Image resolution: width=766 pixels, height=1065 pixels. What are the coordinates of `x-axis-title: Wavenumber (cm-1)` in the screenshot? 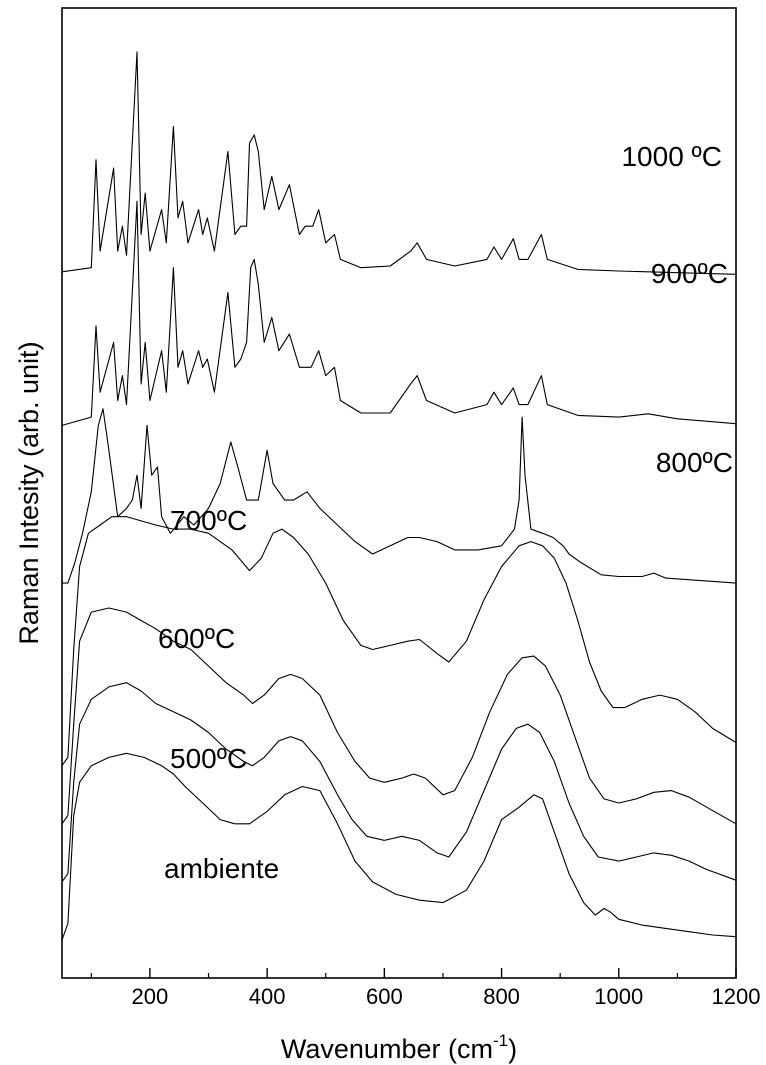 It's located at (399, 1047).